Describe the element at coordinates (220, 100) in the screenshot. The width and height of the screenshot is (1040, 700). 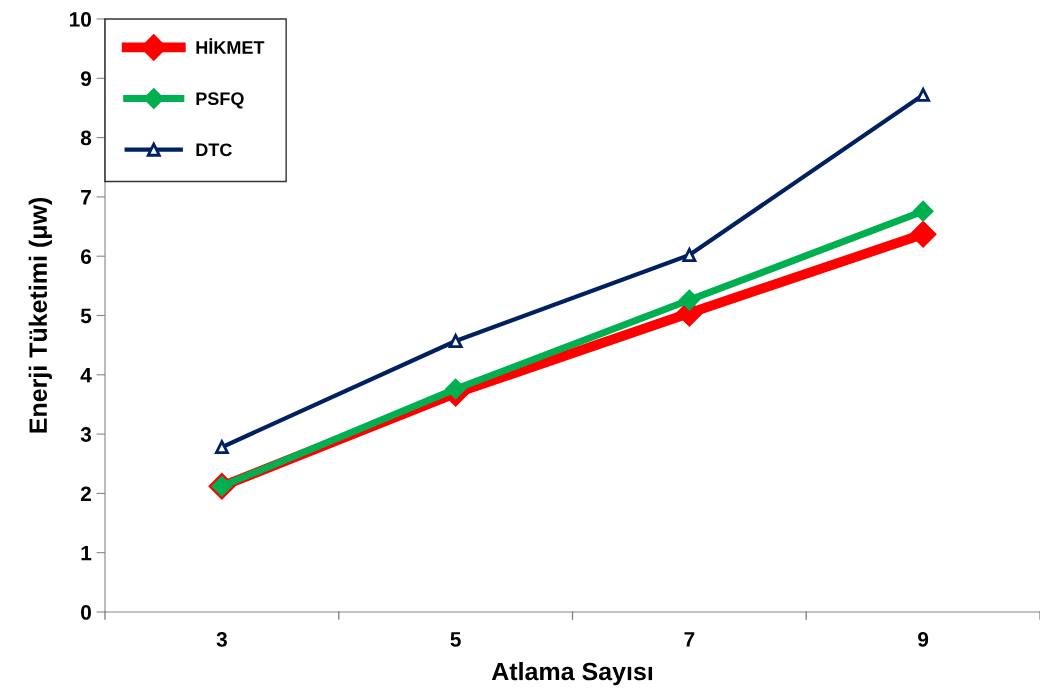
I see `legend-label: PSFQ` at that location.